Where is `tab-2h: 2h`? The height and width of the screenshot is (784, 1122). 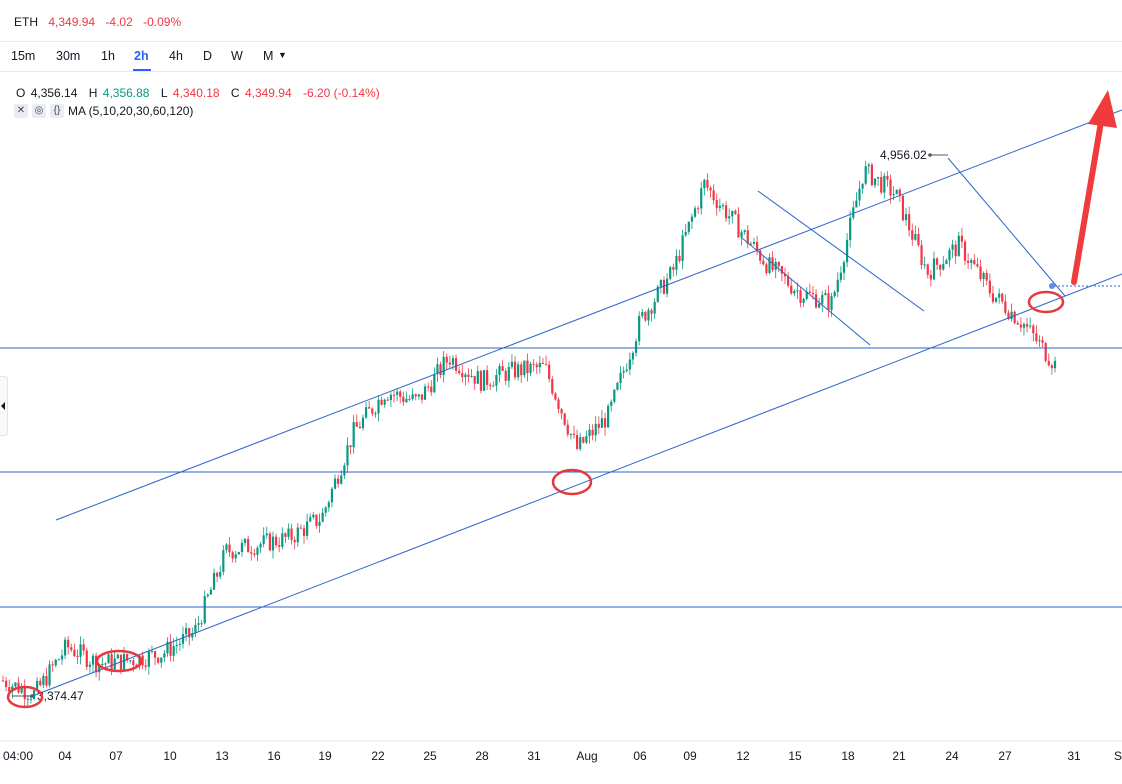 tab-2h: 2h is located at coordinates (141, 56).